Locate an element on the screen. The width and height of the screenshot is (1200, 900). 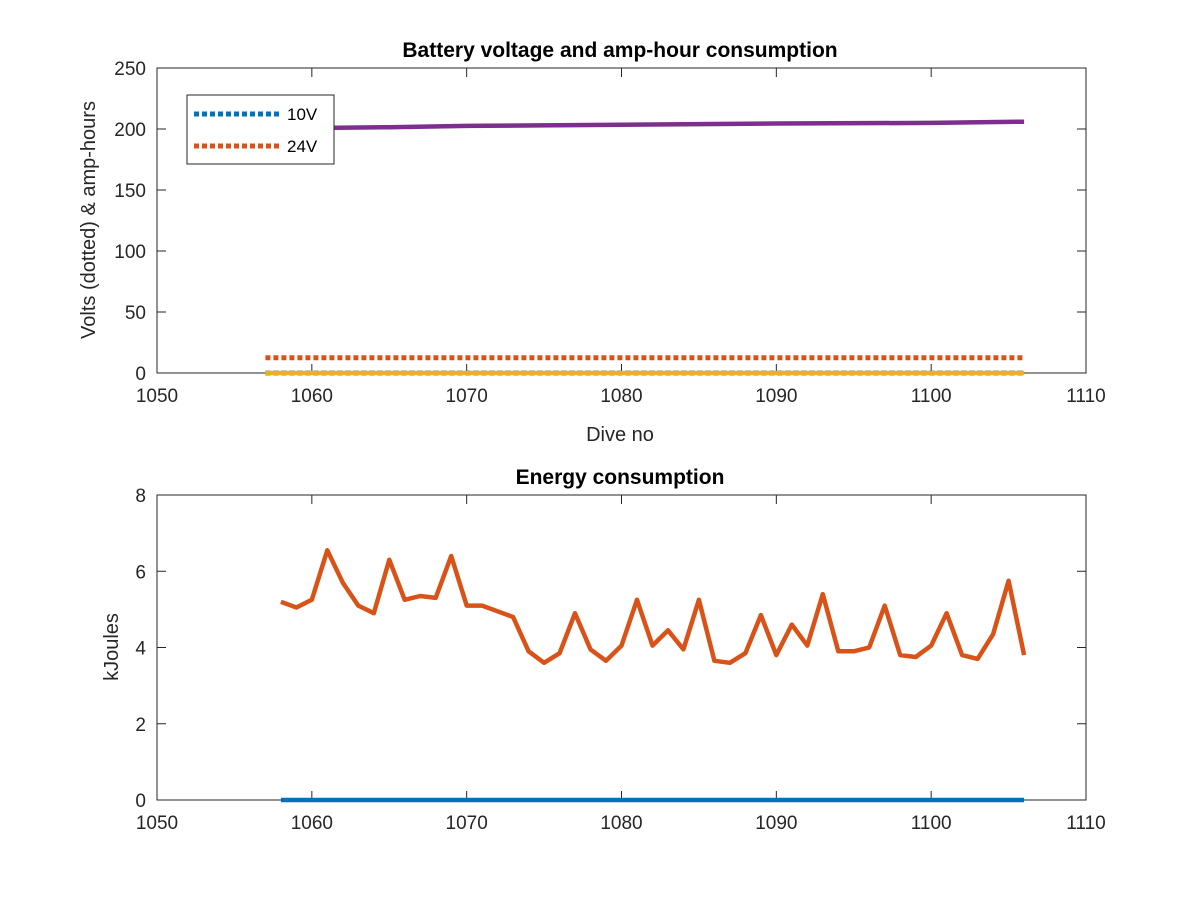
energy-y-tick-label: 8 is located at coordinates (140, 496).